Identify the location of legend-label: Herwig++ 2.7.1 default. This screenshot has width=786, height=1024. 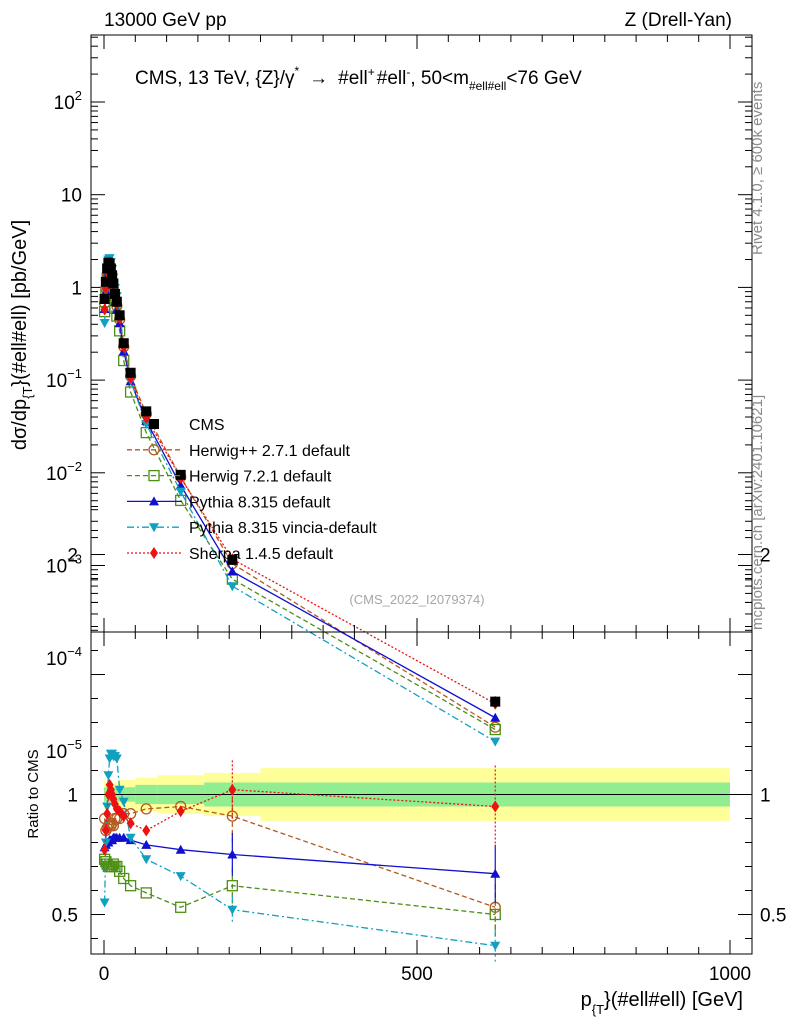
(270, 451).